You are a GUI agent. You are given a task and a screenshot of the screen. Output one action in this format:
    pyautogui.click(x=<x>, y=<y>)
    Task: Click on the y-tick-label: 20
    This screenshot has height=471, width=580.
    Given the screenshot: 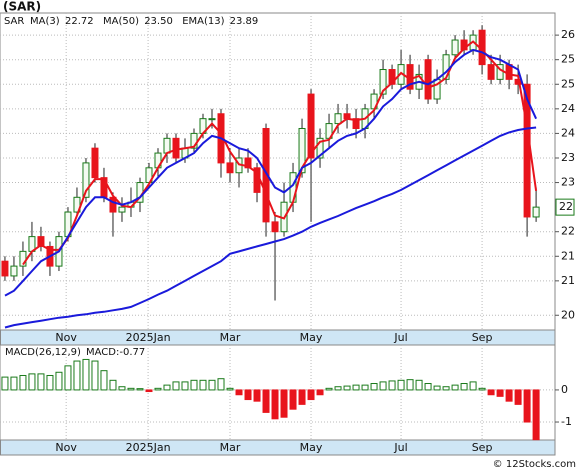 What is the action you would take?
    pyautogui.click(x=568, y=314)
    